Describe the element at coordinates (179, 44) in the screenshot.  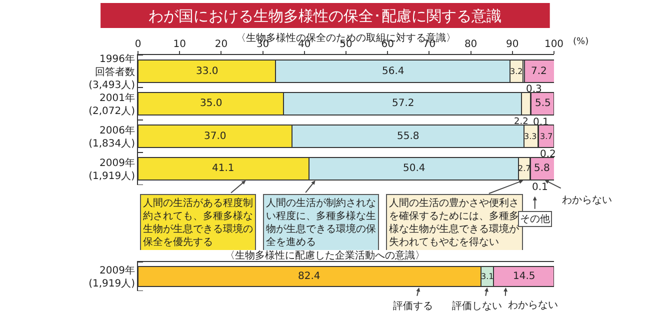
I see `x-tick-label: 10` at that location.